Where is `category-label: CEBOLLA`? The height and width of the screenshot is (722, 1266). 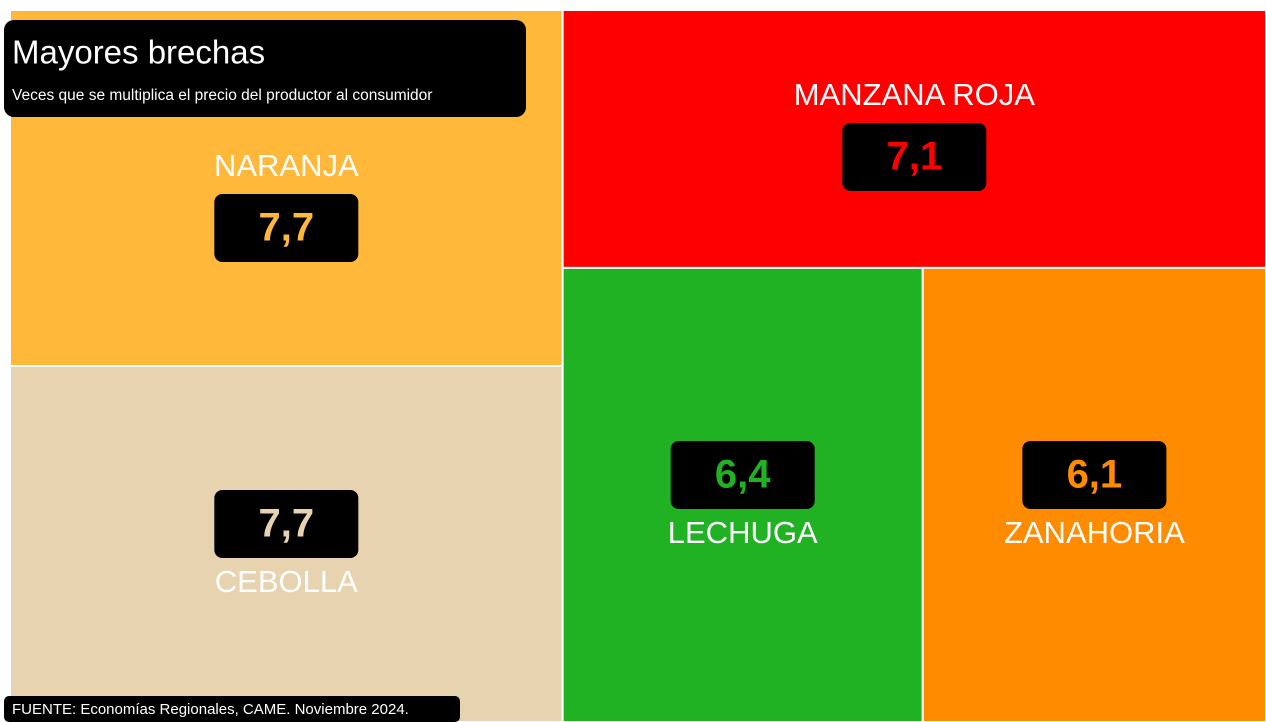
category-label: CEBOLLA is located at coordinates (286, 581).